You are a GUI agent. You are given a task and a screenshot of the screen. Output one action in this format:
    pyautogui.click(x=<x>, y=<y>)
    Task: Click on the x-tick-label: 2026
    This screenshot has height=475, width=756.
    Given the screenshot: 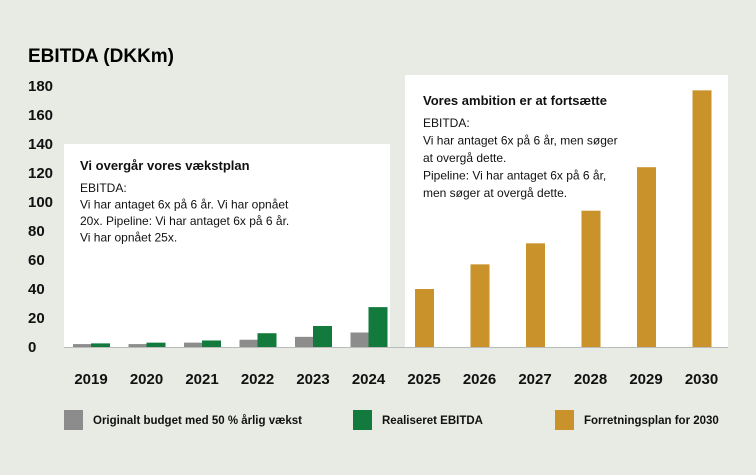 What is the action you would take?
    pyautogui.click(x=479, y=379)
    